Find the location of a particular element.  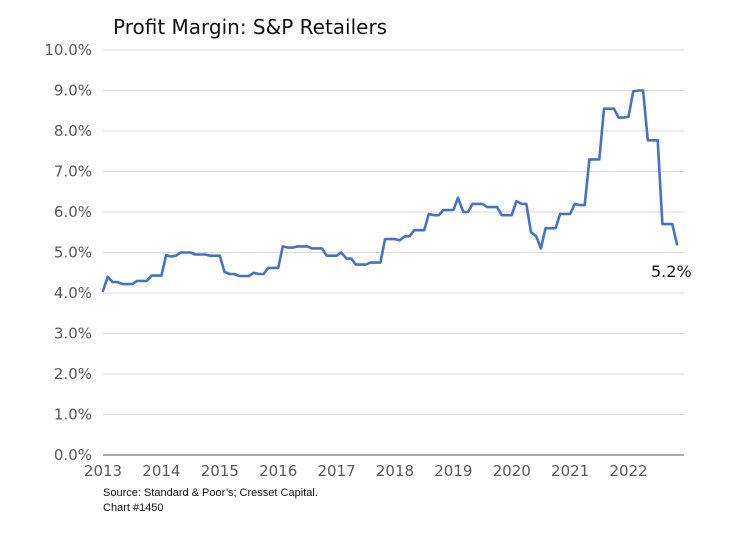

x-tick-label: 2016 is located at coordinates (278, 471).